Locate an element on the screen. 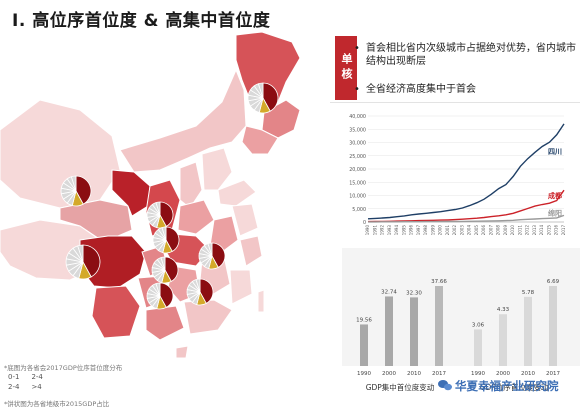 This screenshot has width=584, height=410. y-tick-label: 15,000 is located at coordinates (357, 183).